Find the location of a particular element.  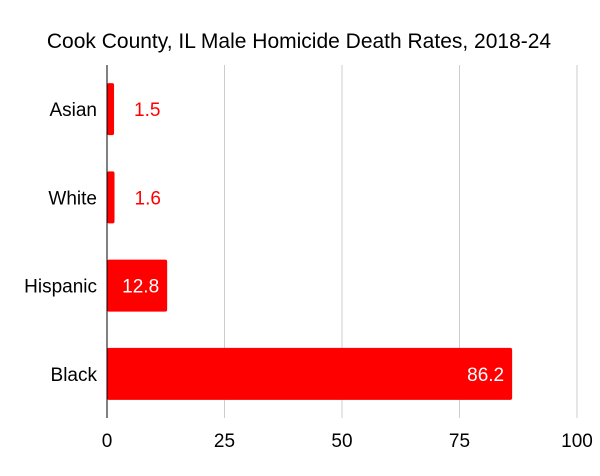

data-label: 86.2 is located at coordinates (485, 375).